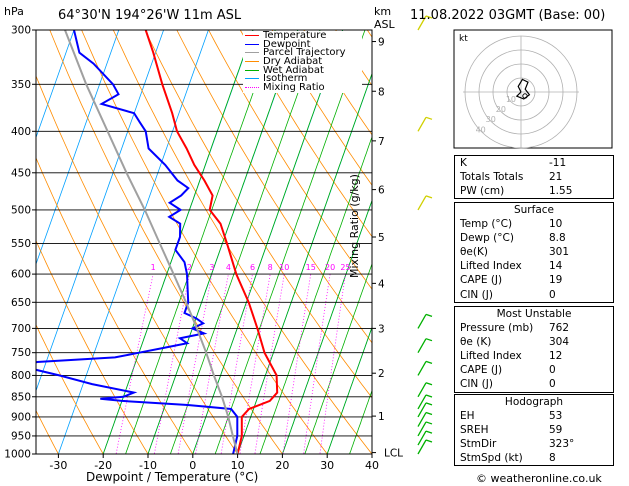 This screenshot has width=629, height=486. What do you see at coordinates (491, 356) in the screenshot?
I see `mu-label: Lifted Index` at bounding box center [491, 356].